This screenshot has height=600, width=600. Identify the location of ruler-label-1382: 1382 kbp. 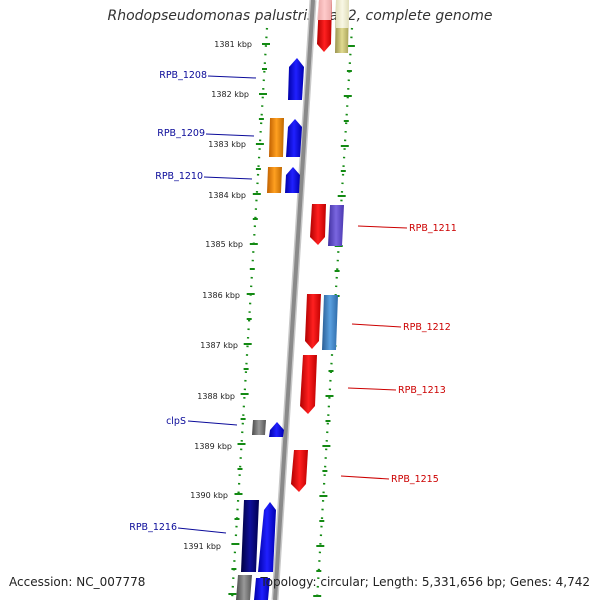
(230, 94).